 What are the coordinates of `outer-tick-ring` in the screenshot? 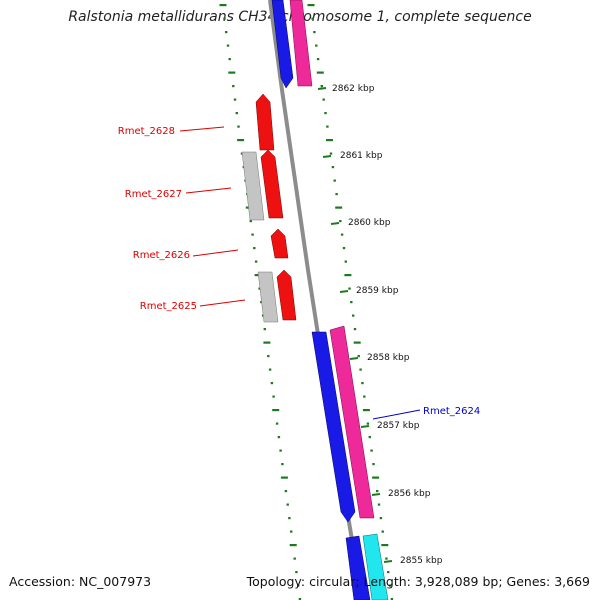 It's located at (350, 302).